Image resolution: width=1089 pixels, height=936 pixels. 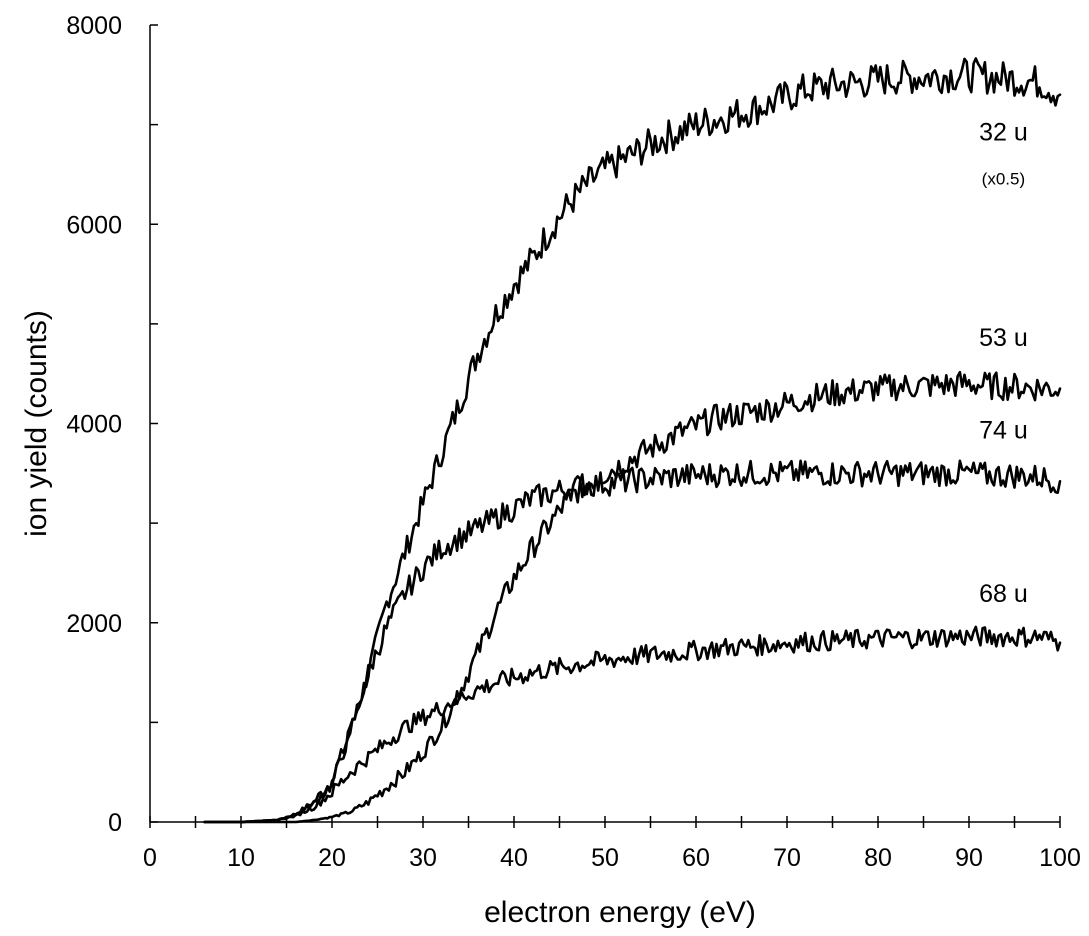 What do you see at coordinates (1003, 338) in the screenshot?
I see `series-label: 53 u` at bounding box center [1003, 338].